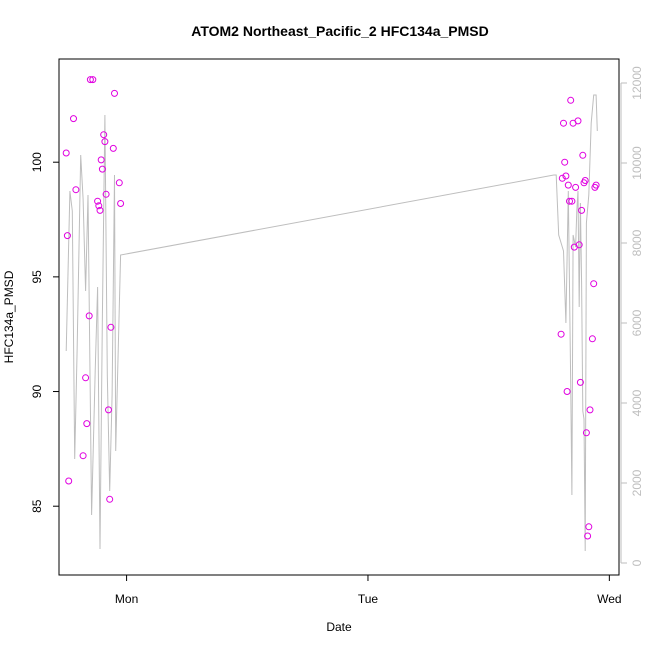 This screenshot has width=650, height=650. What do you see at coordinates (339, 31) in the screenshot?
I see `chart-title: ATOM2 Northeast_Pacific_2 HFC134a_PMSD` at bounding box center [339, 31].